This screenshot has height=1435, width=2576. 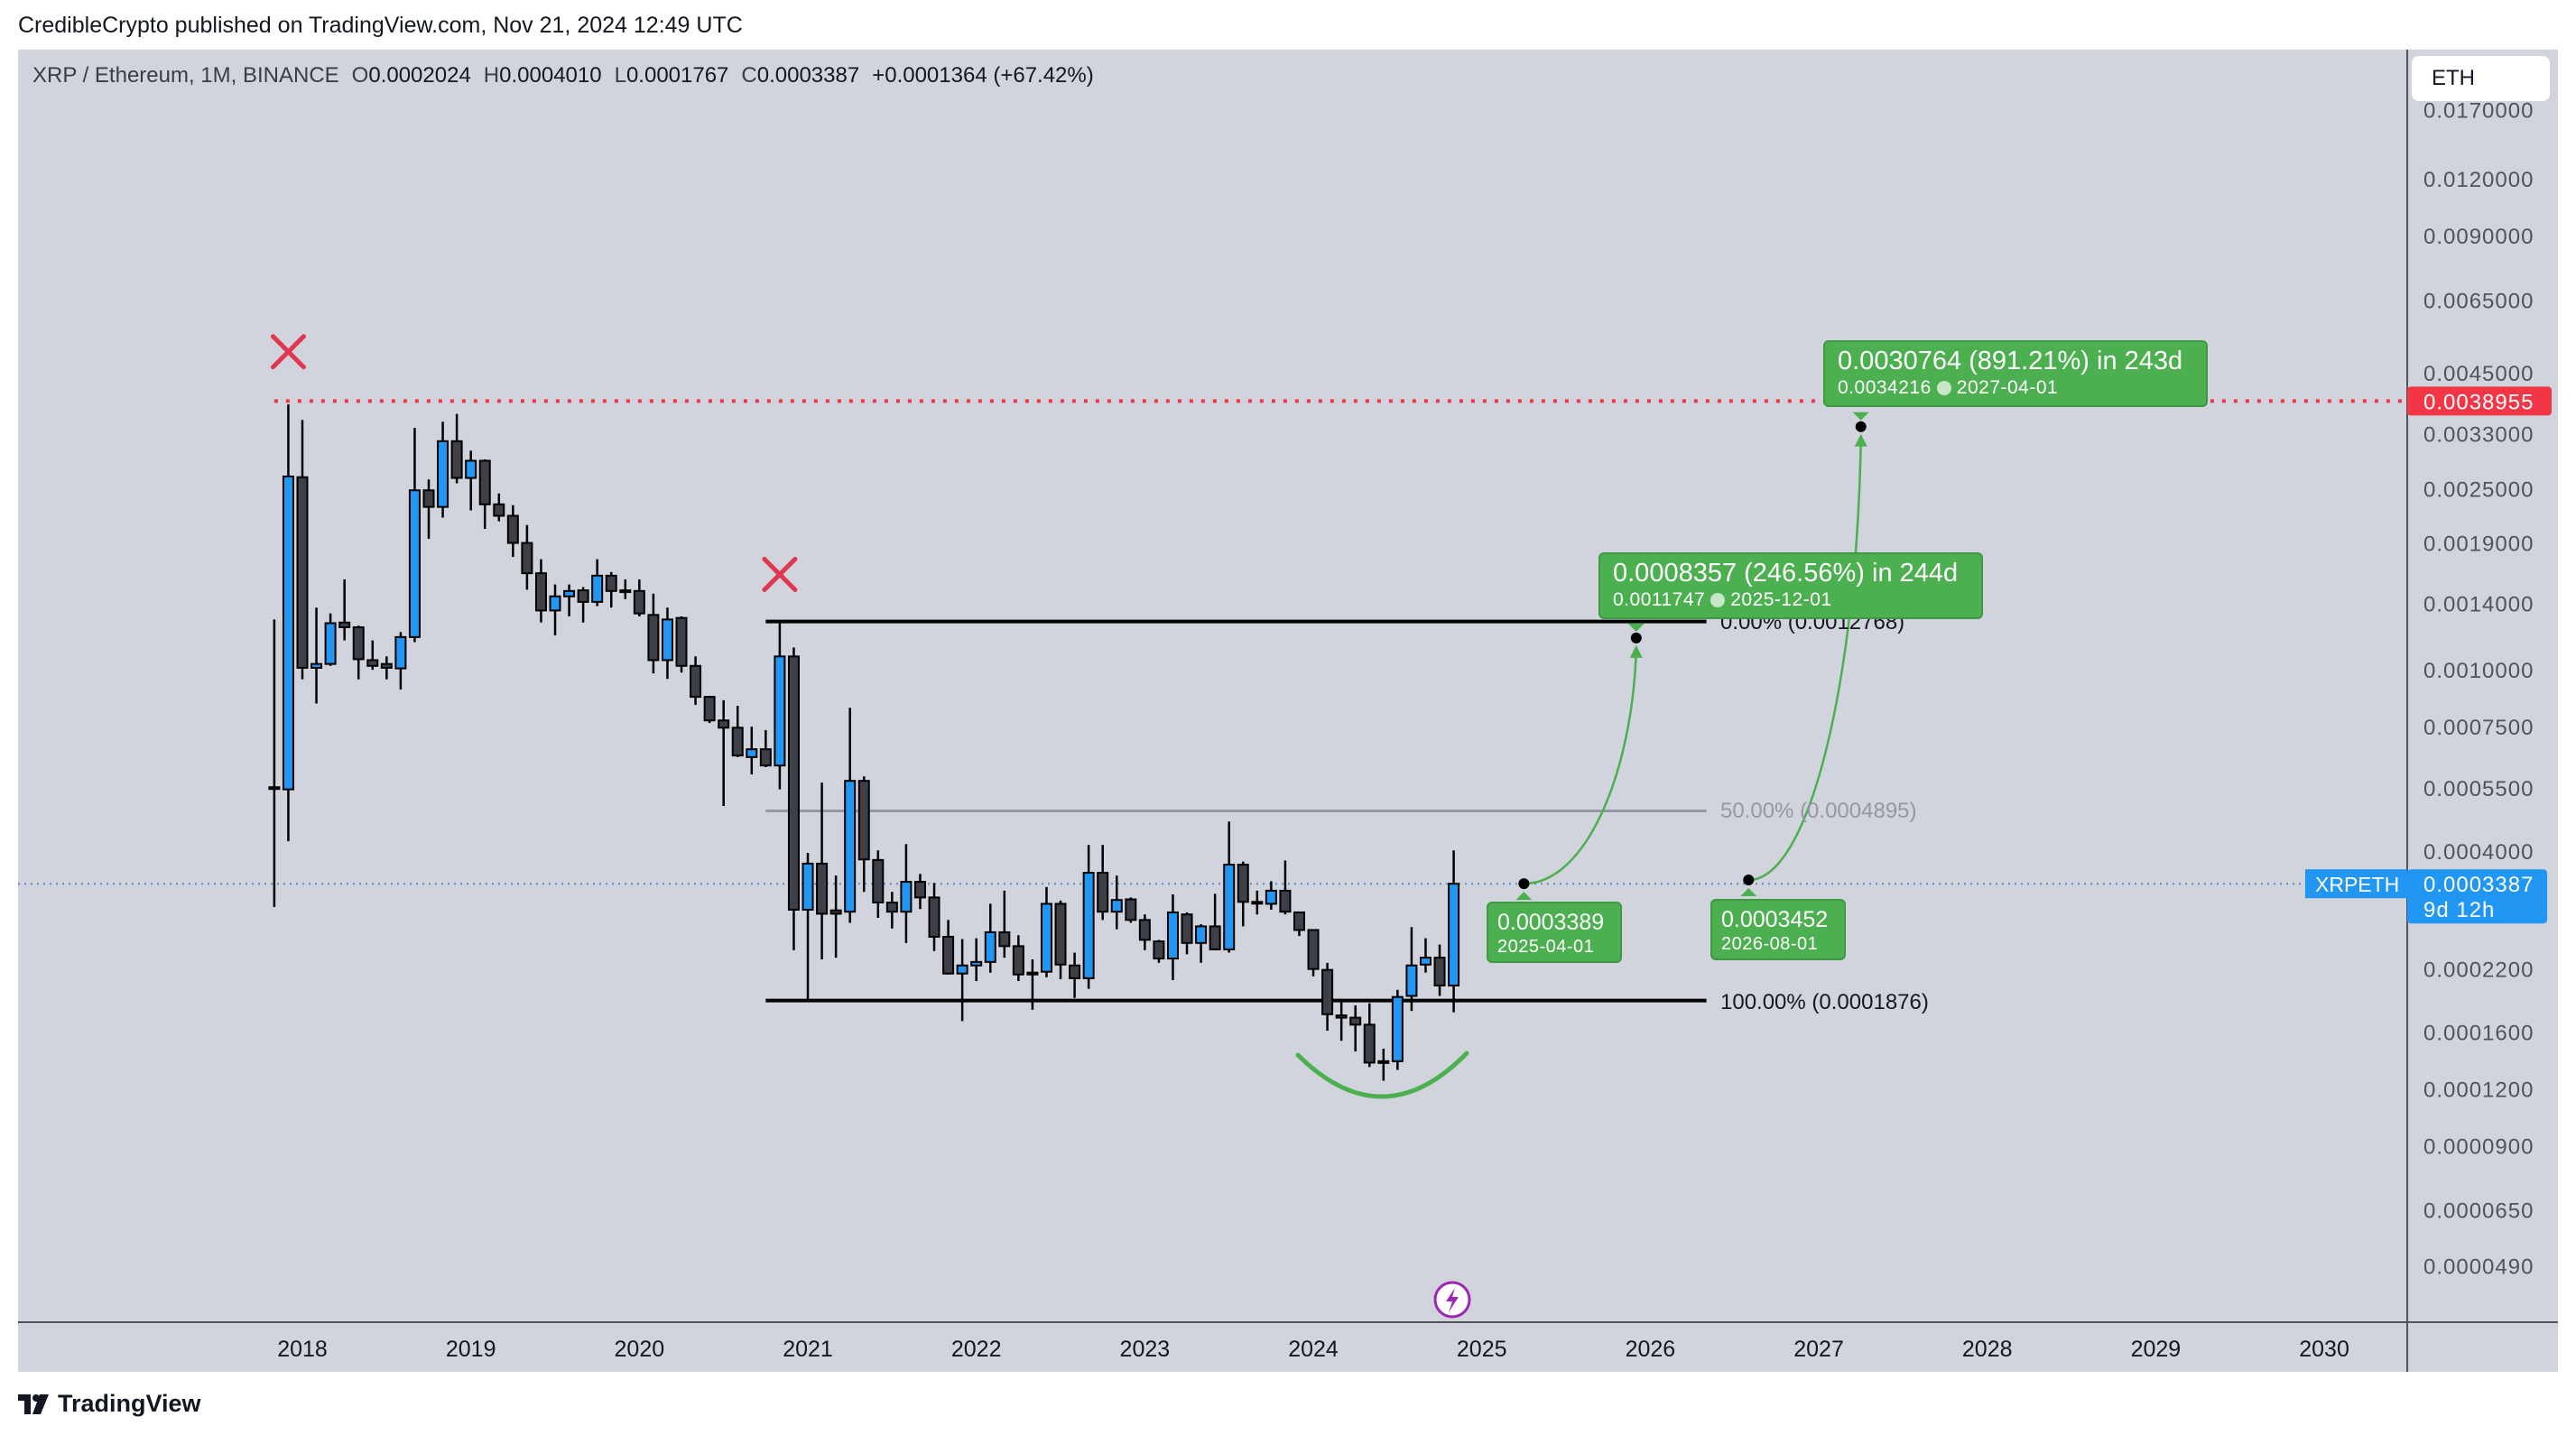 What do you see at coordinates (2010, 361) in the screenshot?
I see `projection-2-headline: 0.0030764 (891.21%) in 243d` at bounding box center [2010, 361].